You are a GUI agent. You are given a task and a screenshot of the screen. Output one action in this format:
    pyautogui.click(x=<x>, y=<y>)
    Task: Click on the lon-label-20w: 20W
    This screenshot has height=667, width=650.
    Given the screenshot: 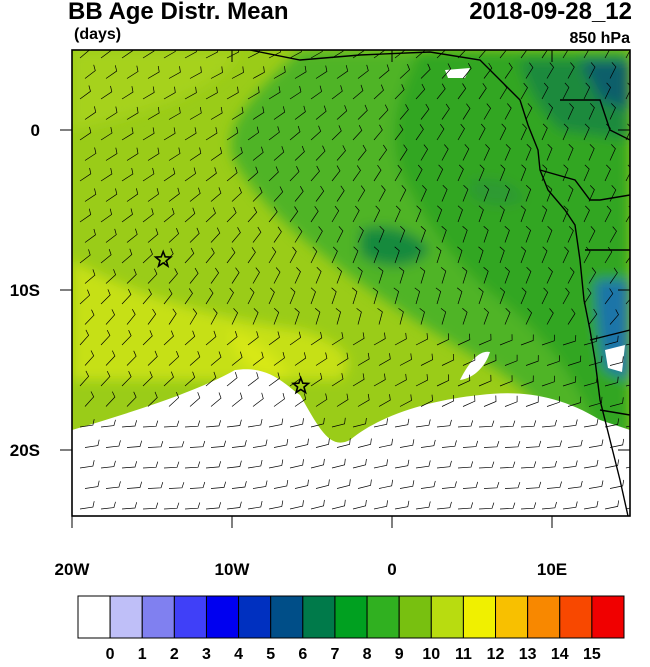 What is the action you would take?
    pyautogui.click(x=73, y=569)
    